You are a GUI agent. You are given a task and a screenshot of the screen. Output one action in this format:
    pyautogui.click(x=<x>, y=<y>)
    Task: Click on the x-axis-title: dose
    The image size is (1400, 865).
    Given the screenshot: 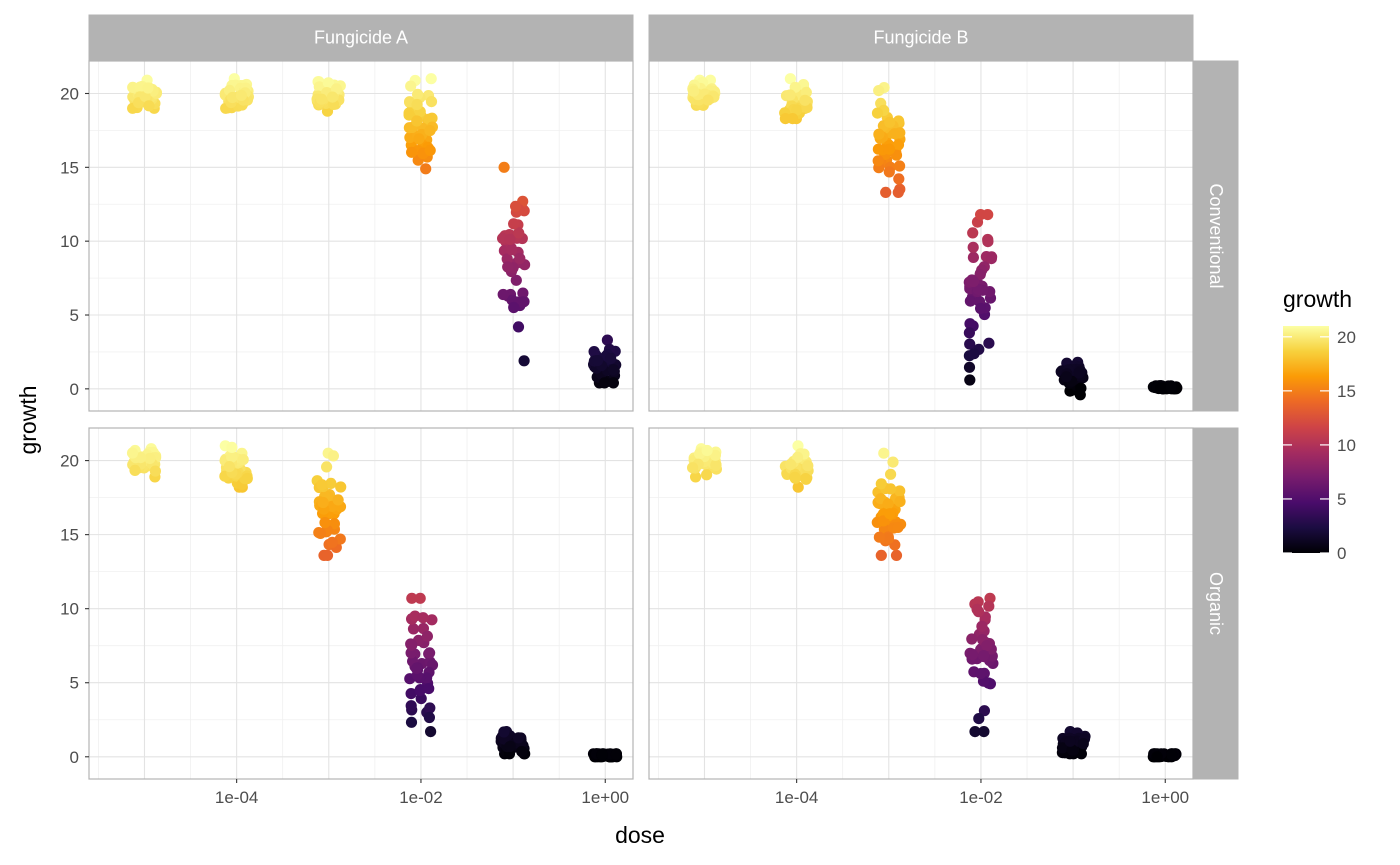 What is the action you would take?
    pyautogui.click(x=640, y=835)
    